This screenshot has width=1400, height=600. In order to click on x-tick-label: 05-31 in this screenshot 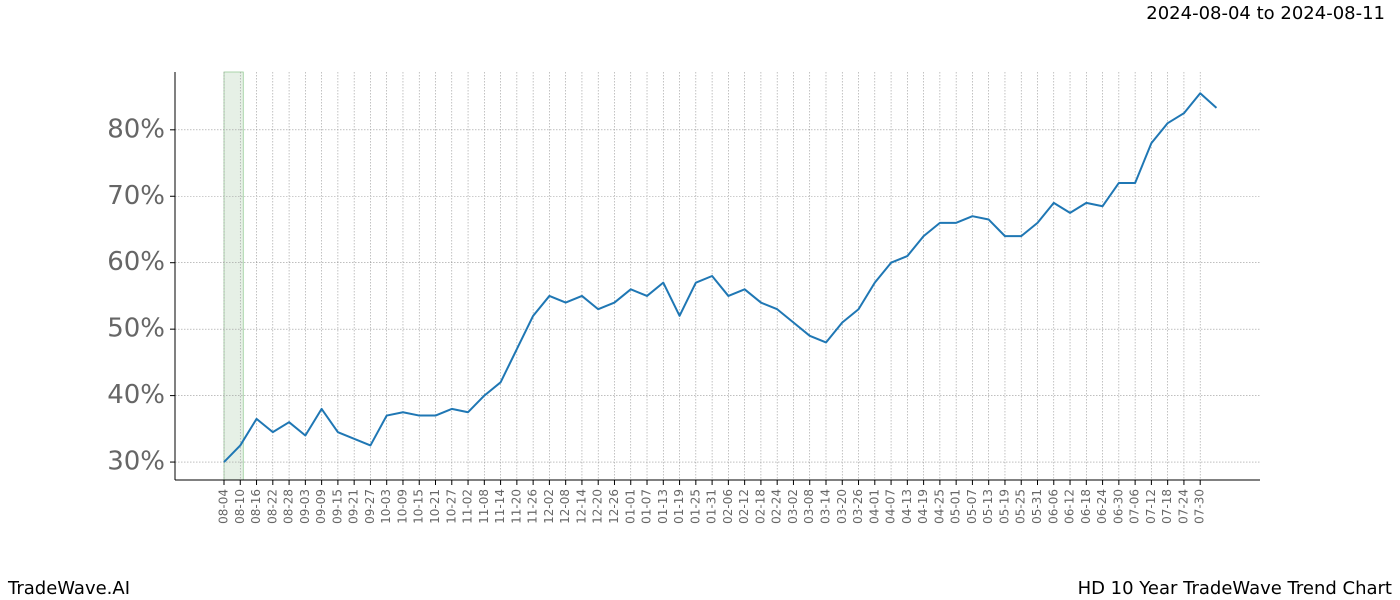, I will do `click(1037, 506)`.